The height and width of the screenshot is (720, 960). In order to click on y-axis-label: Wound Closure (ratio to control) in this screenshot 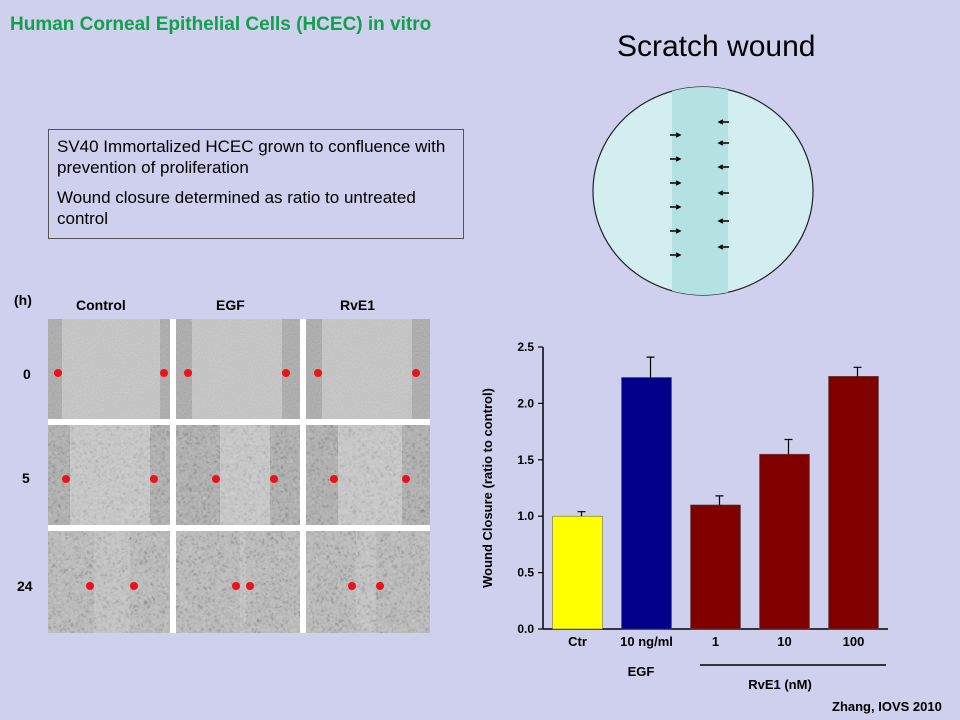, I will do `click(487, 488)`.